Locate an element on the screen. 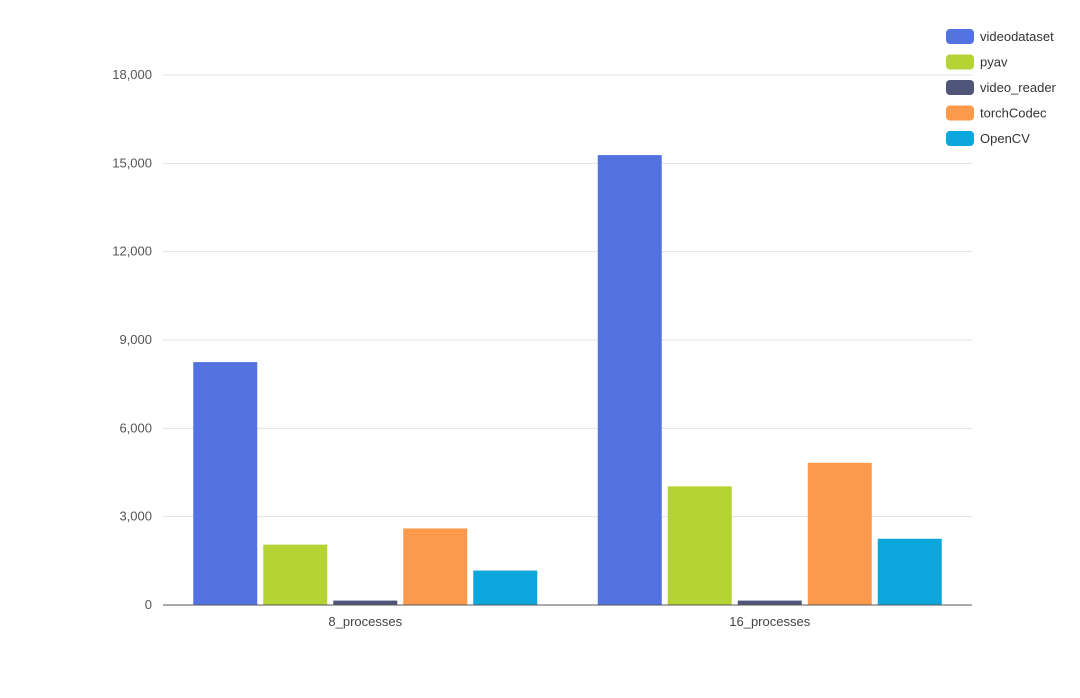  bar-videodataset-16_processes is located at coordinates (629, 380).